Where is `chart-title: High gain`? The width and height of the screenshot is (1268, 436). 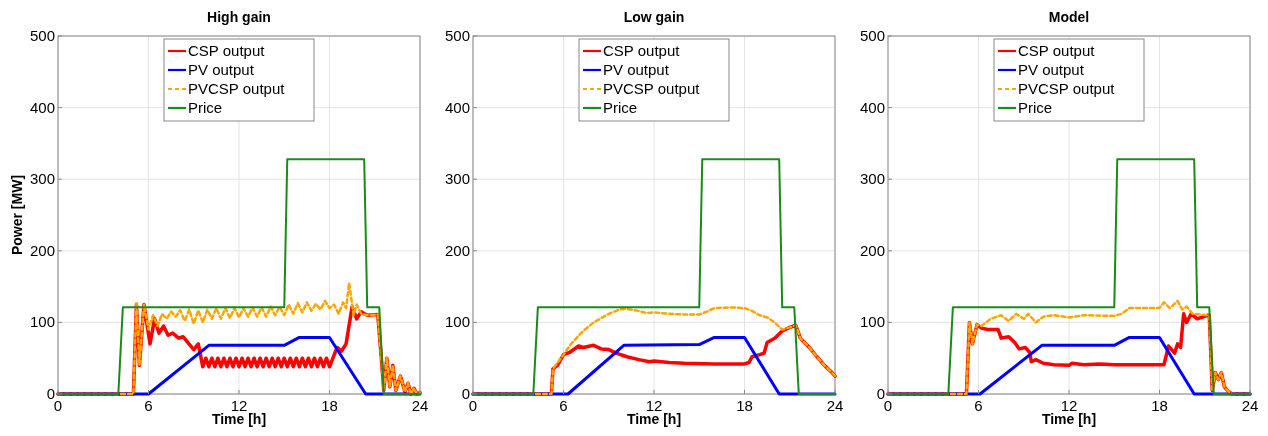
chart-title: High gain is located at coordinates (239, 17).